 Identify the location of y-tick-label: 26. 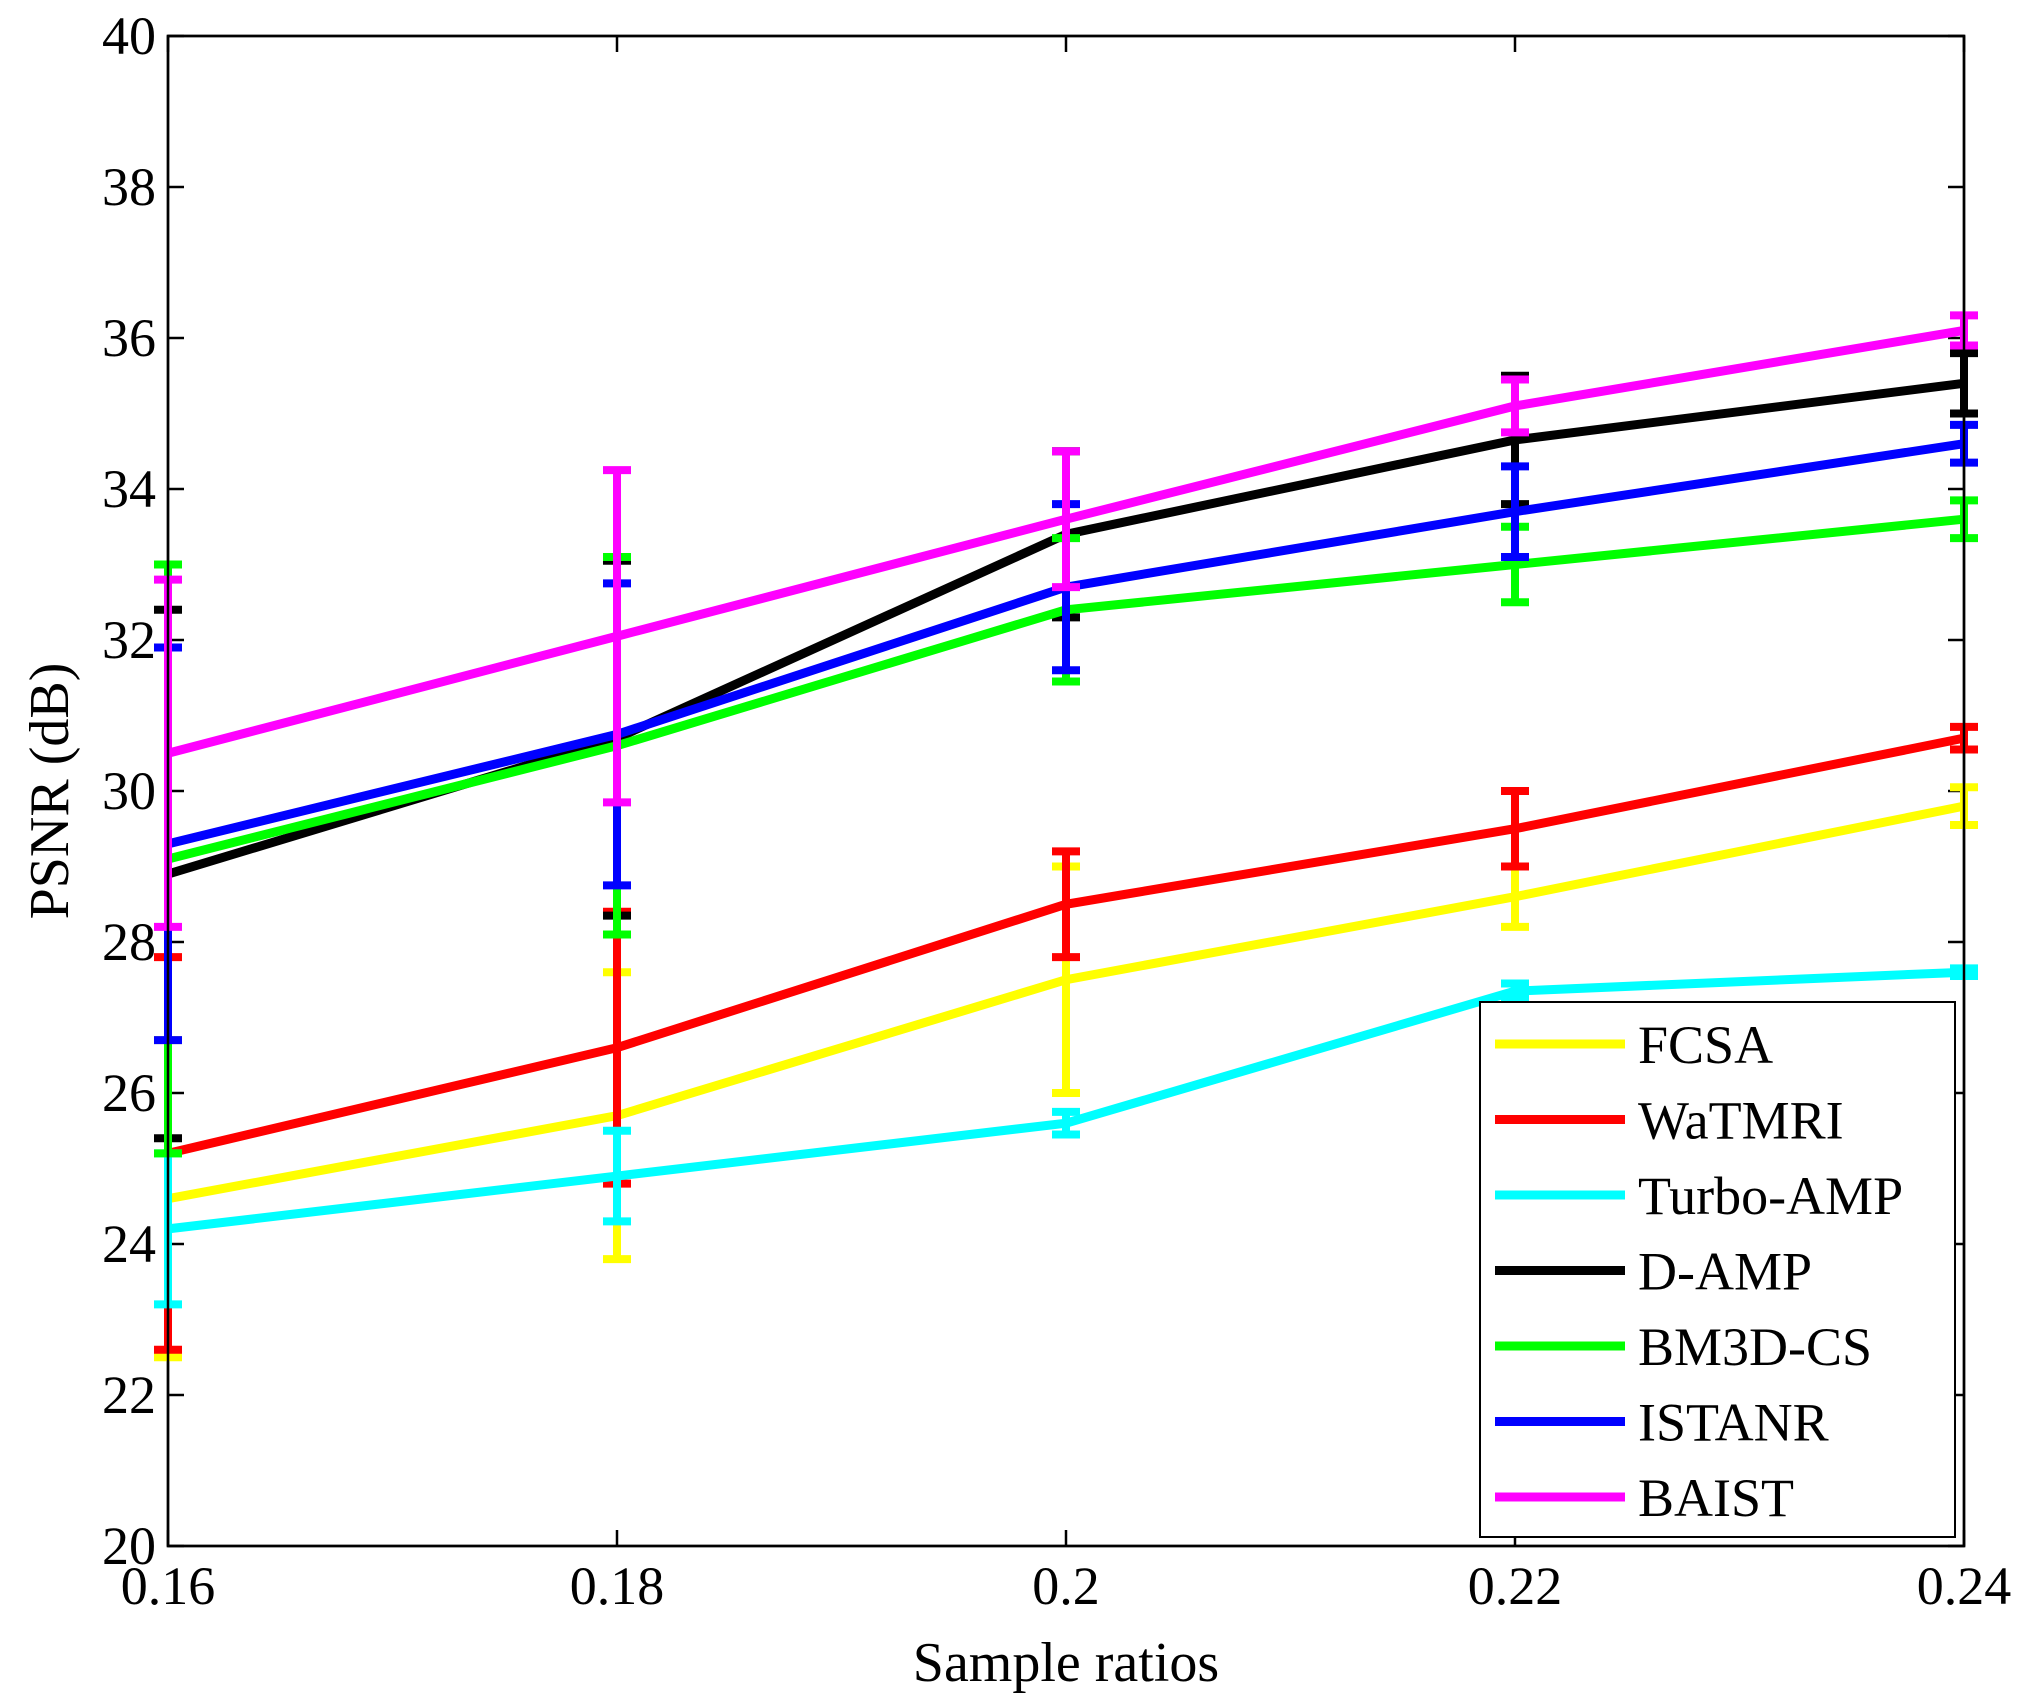
(129, 1093).